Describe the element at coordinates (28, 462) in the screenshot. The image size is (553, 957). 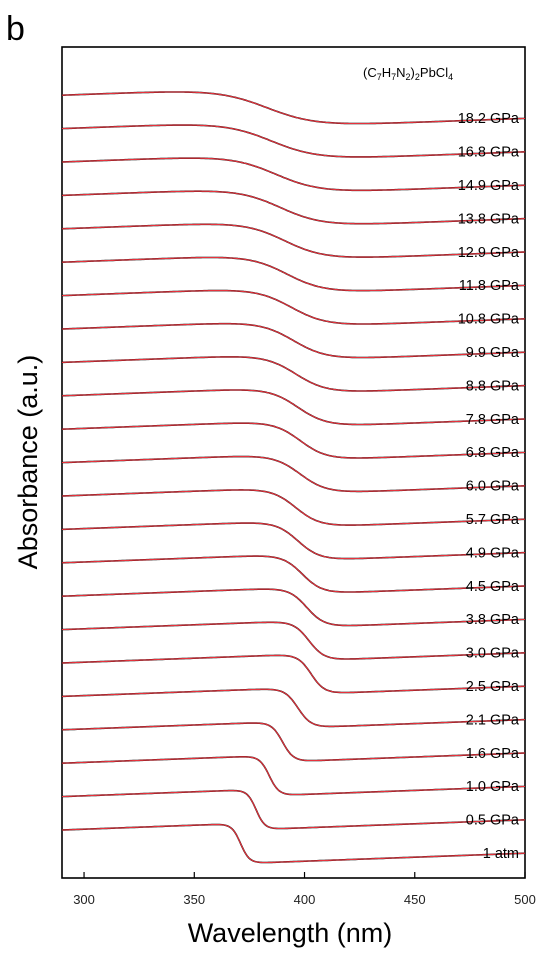
I see `y-axis-title: Absorbance (a.u.)` at that location.